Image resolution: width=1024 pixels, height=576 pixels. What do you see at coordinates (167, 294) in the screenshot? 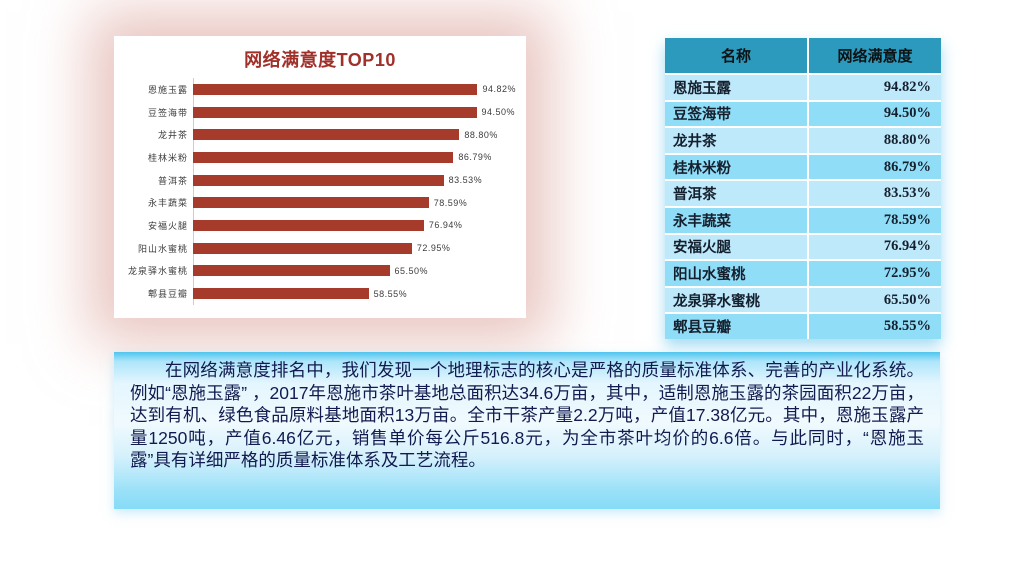
I see `chart-category-label: 郫县豆瓣` at bounding box center [167, 294].